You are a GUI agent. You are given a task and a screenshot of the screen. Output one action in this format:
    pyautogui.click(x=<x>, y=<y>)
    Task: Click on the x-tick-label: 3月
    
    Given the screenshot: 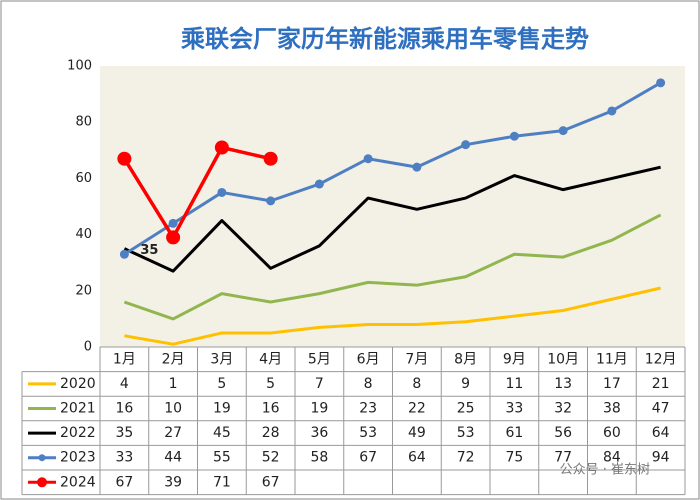 What is the action you would take?
    pyautogui.click(x=221, y=359)
    